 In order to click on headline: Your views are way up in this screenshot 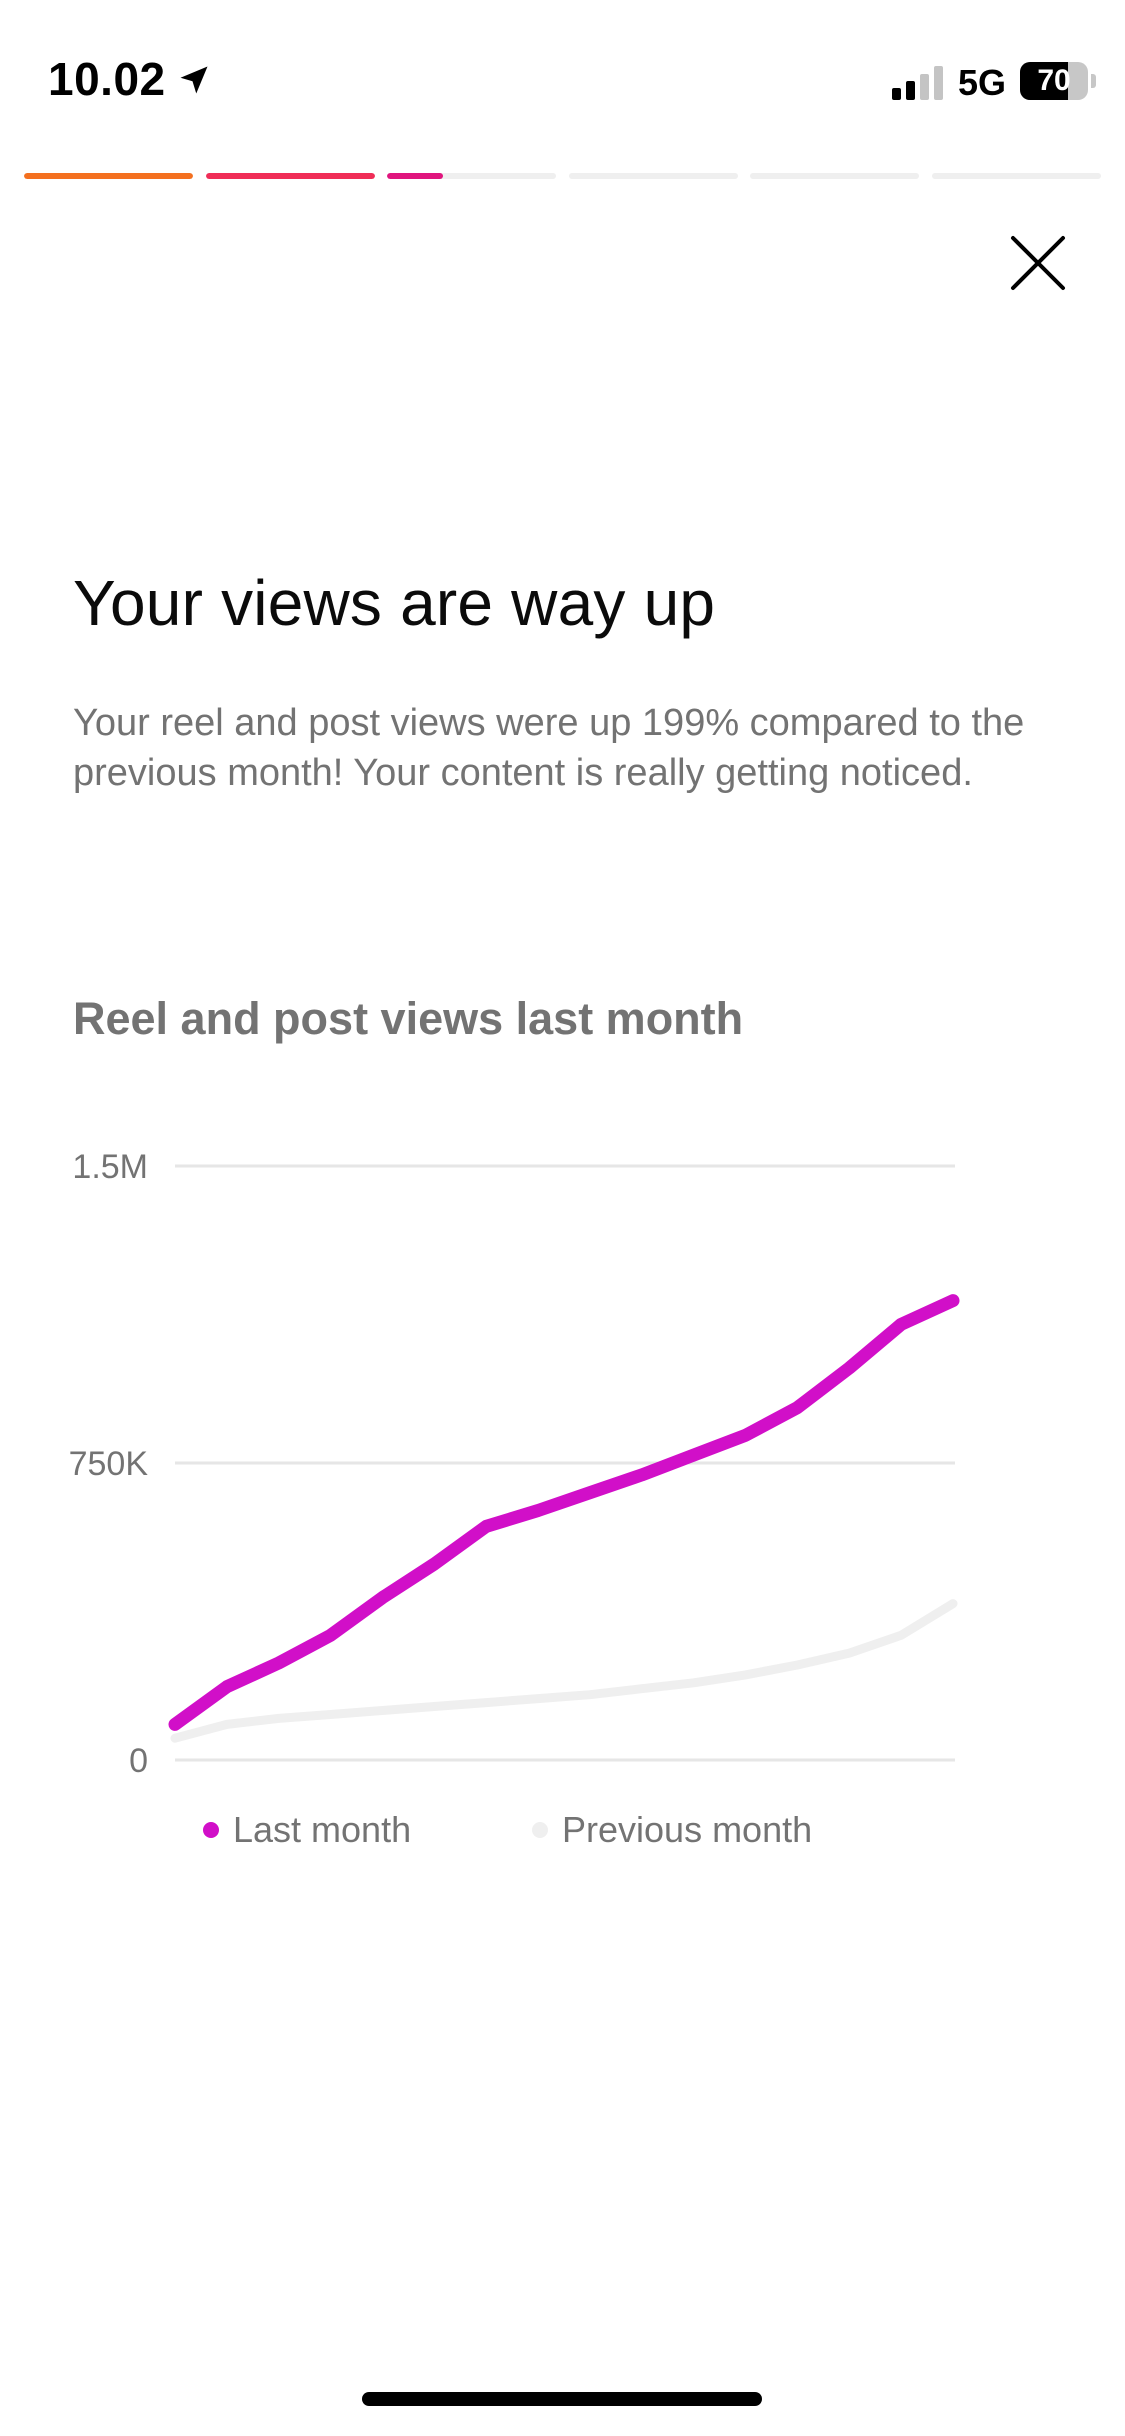, I will do `click(394, 603)`.